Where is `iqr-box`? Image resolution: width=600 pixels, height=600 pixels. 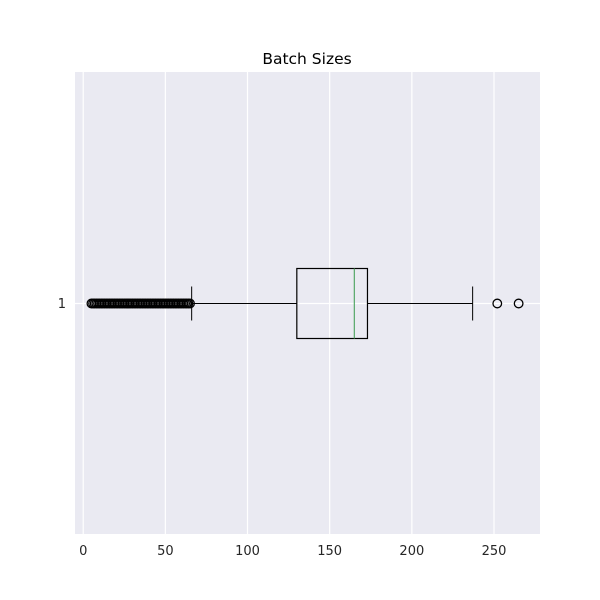
iqr-box is located at coordinates (332, 303).